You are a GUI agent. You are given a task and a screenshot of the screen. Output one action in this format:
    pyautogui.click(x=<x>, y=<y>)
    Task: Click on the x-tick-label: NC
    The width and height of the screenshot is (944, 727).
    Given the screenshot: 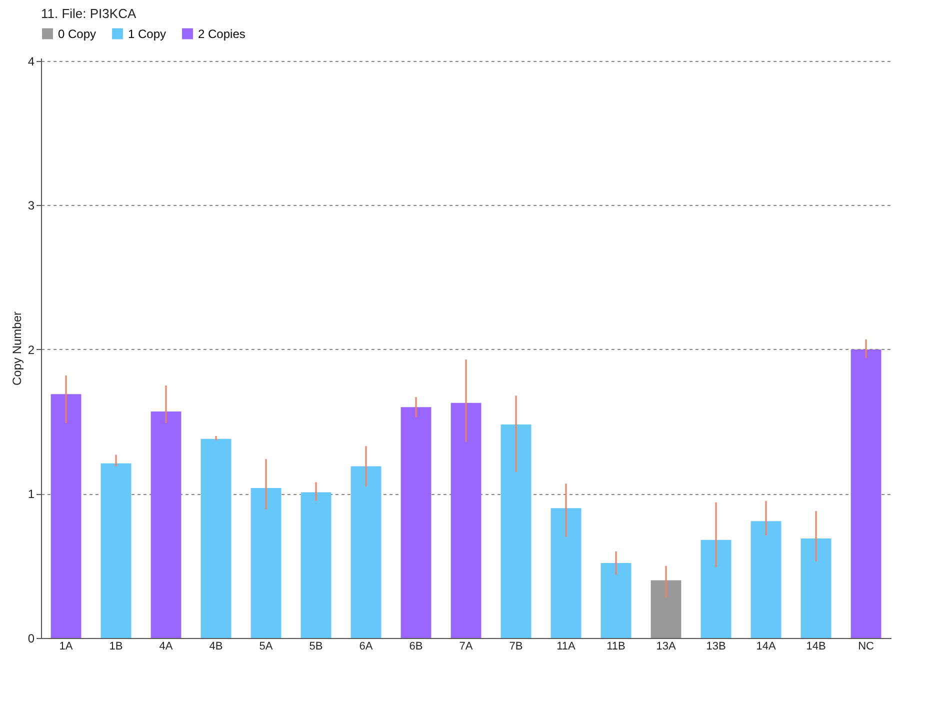 What is the action you would take?
    pyautogui.click(x=866, y=646)
    